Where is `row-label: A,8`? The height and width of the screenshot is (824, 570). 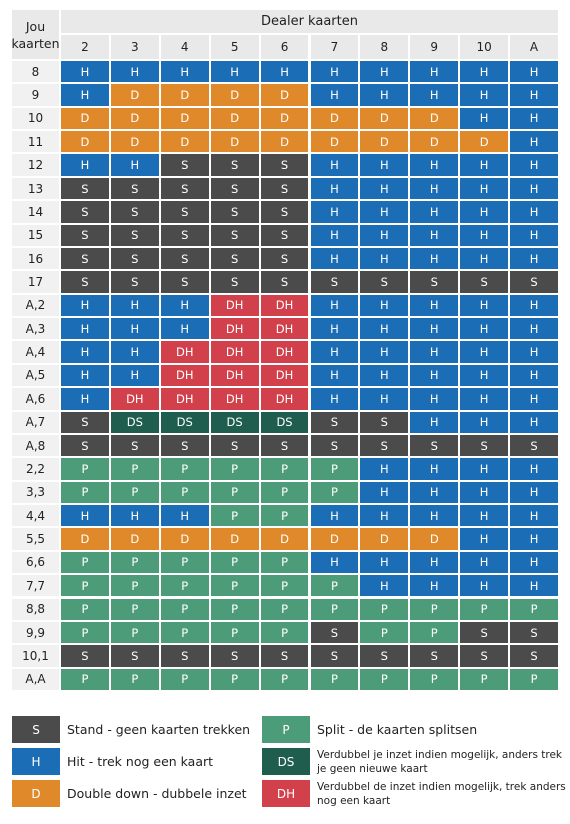
row-label: A,8 is located at coordinates (35, 445).